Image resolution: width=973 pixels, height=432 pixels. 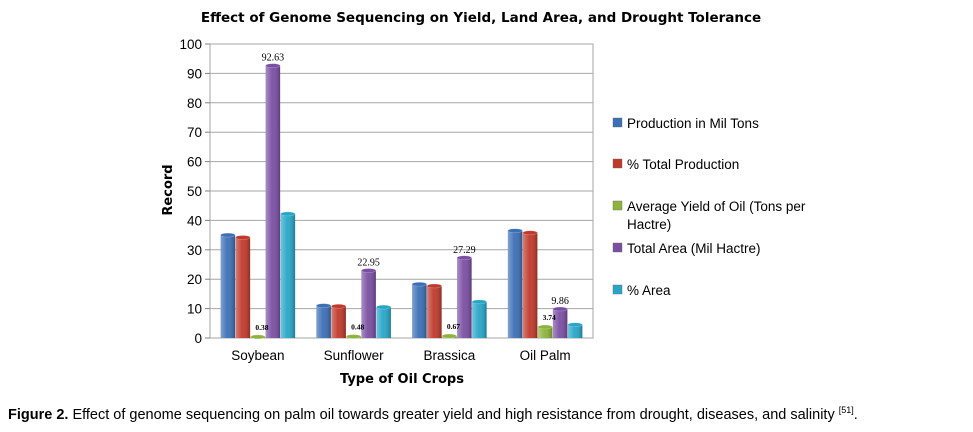 What do you see at coordinates (194, 279) in the screenshot?
I see `y-tick-label: 20` at bounding box center [194, 279].